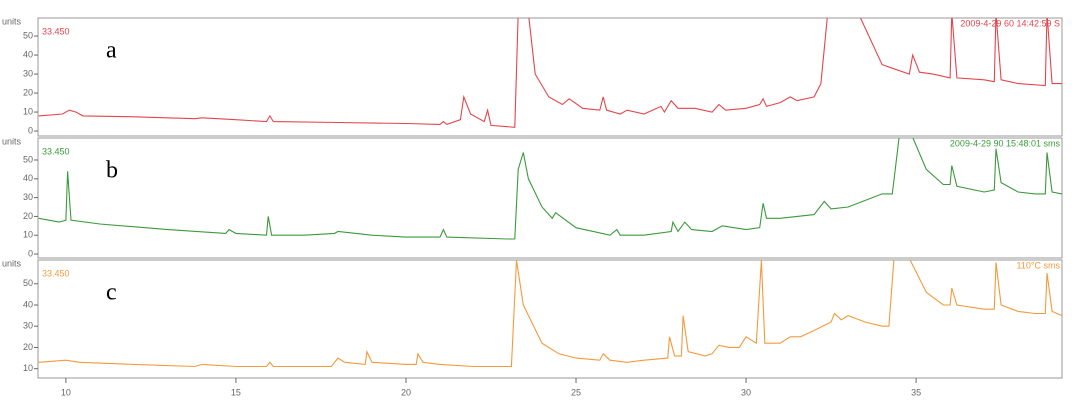  What do you see at coordinates (1039, 265) in the screenshot?
I see `header-text: 110°C sms` at bounding box center [1039, 265].